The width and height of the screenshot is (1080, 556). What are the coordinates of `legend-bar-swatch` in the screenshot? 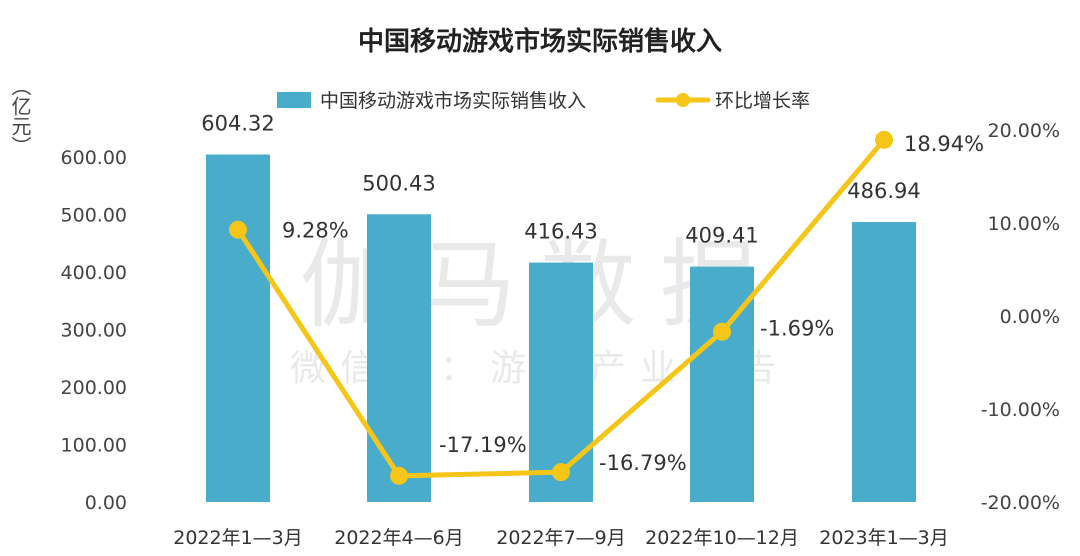 It's located at (294, 100).